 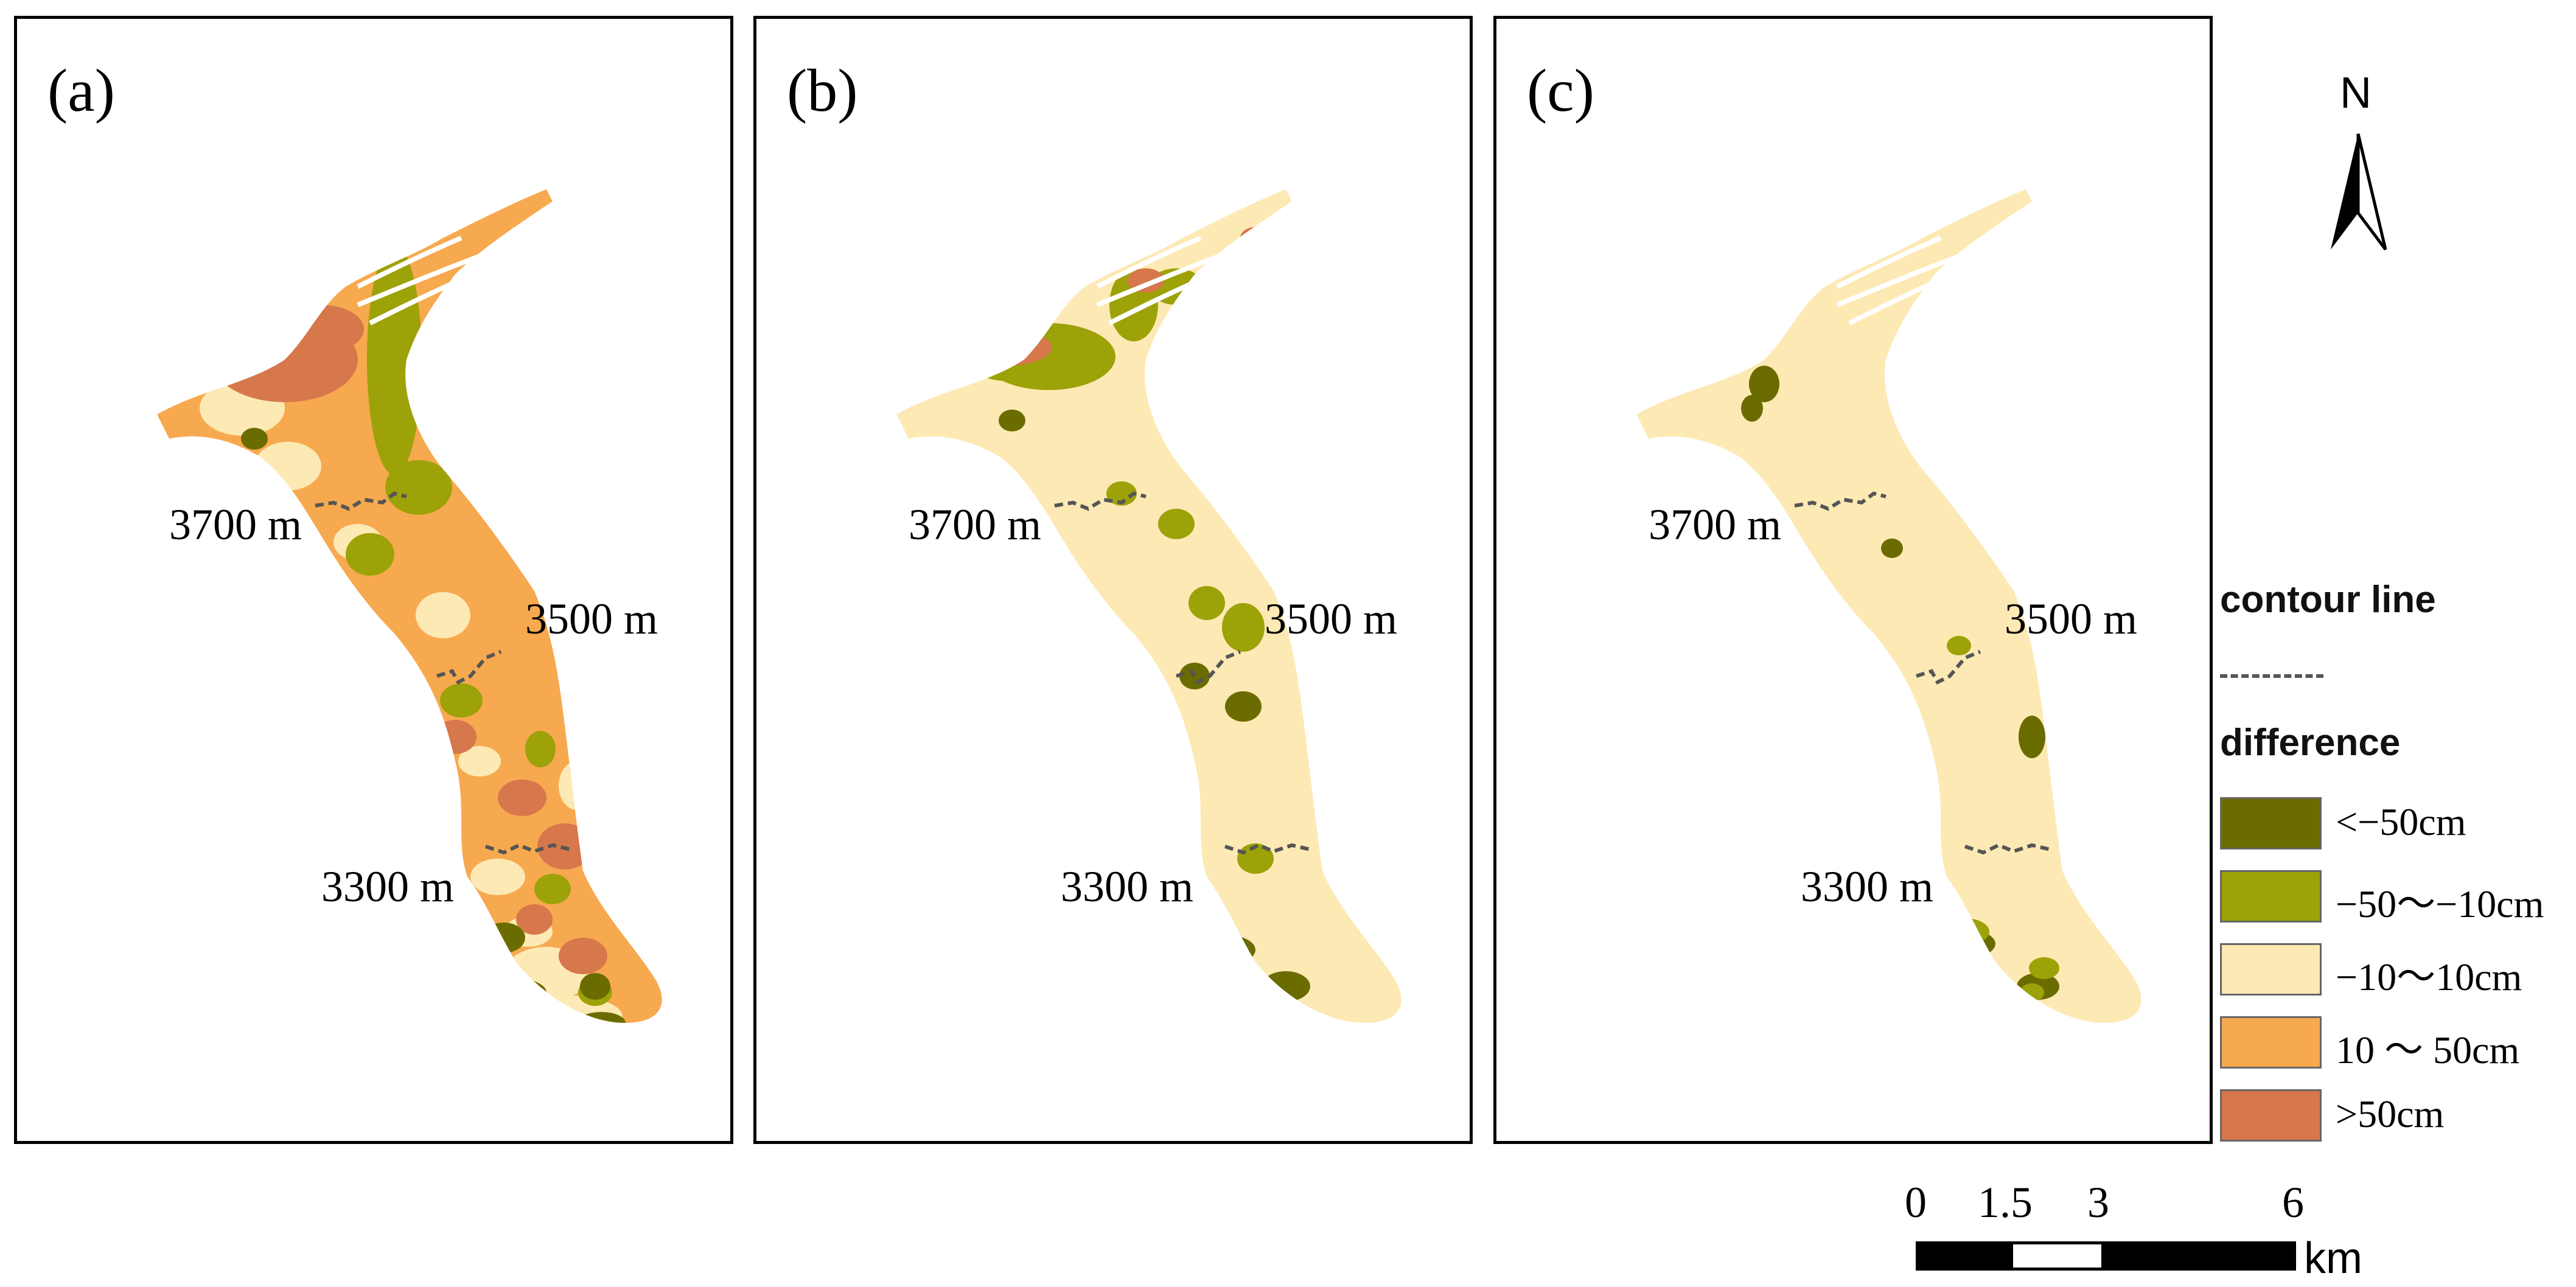 I want to click on legend-label: <−50cm, so click(x=2401, y=821).